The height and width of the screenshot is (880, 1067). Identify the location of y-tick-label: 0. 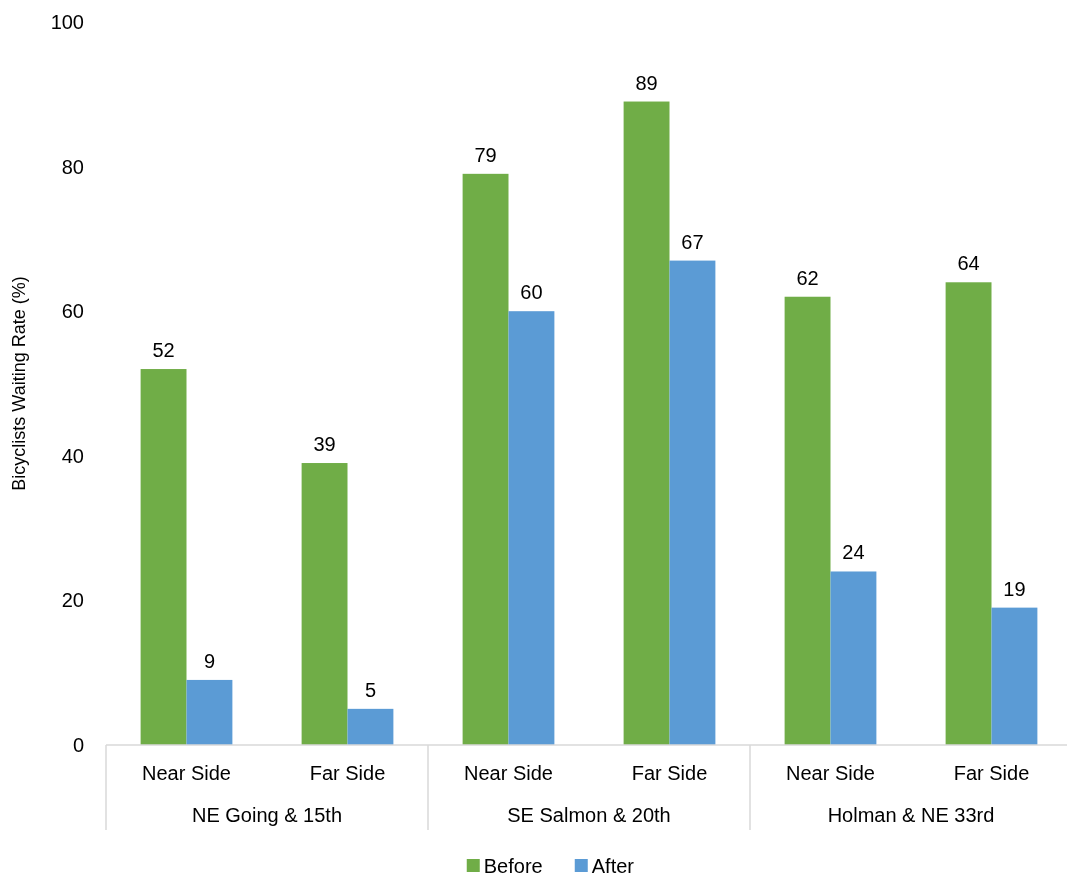
(78, 745).